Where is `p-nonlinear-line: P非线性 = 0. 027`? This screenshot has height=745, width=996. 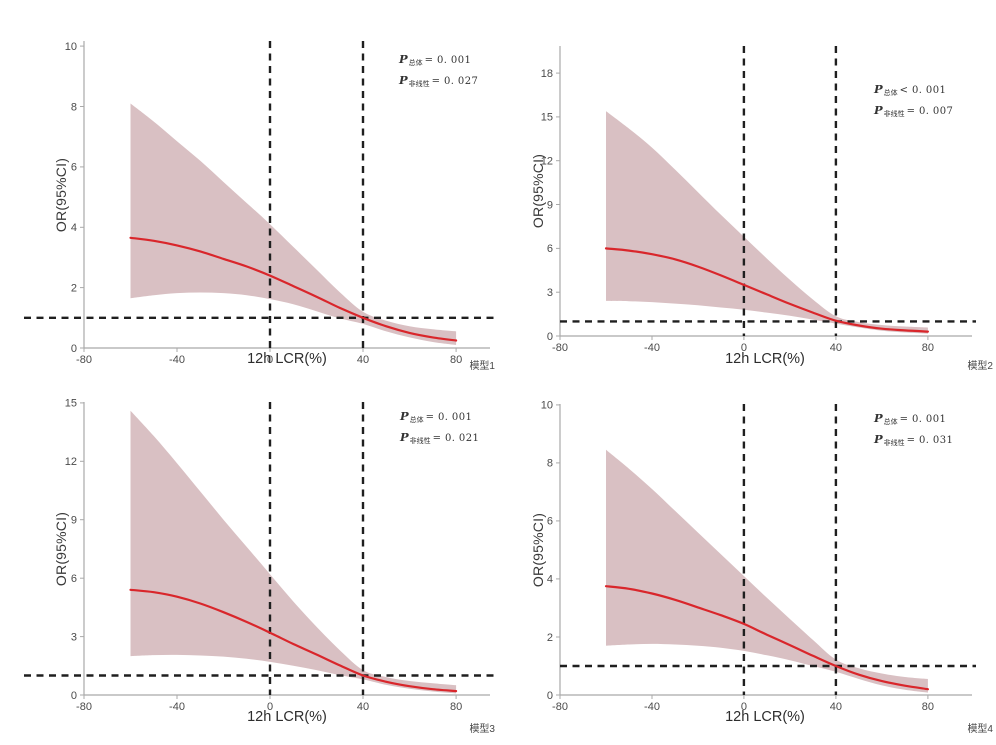
p-nonlinear-line: P非线性 = 0. 027 is located at coordinates (438, 80).